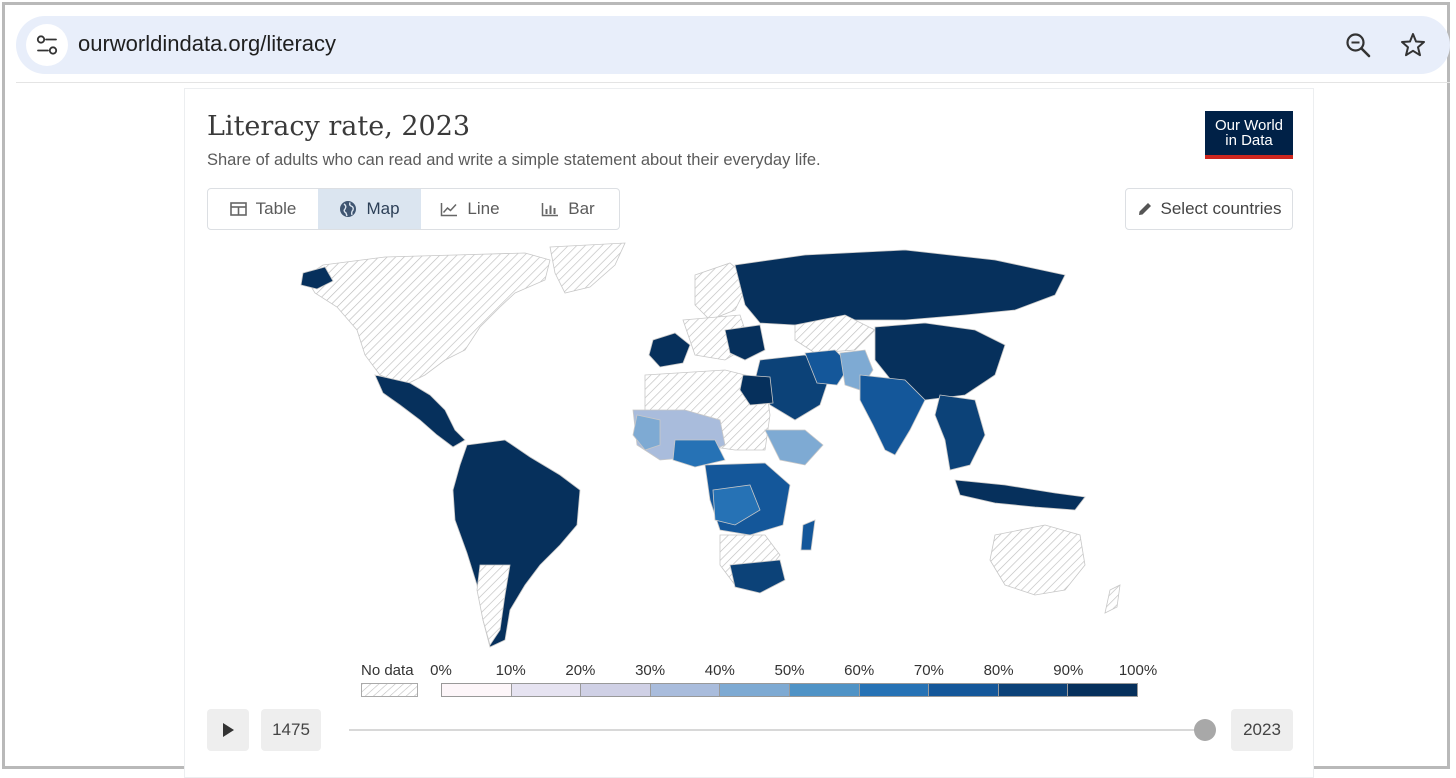 The height and width of the screenshot is (778, 1456). What do you see at coordinates (493, 605) in the screenshot?
I see `region-argentina` at bounding box center [493, 605].